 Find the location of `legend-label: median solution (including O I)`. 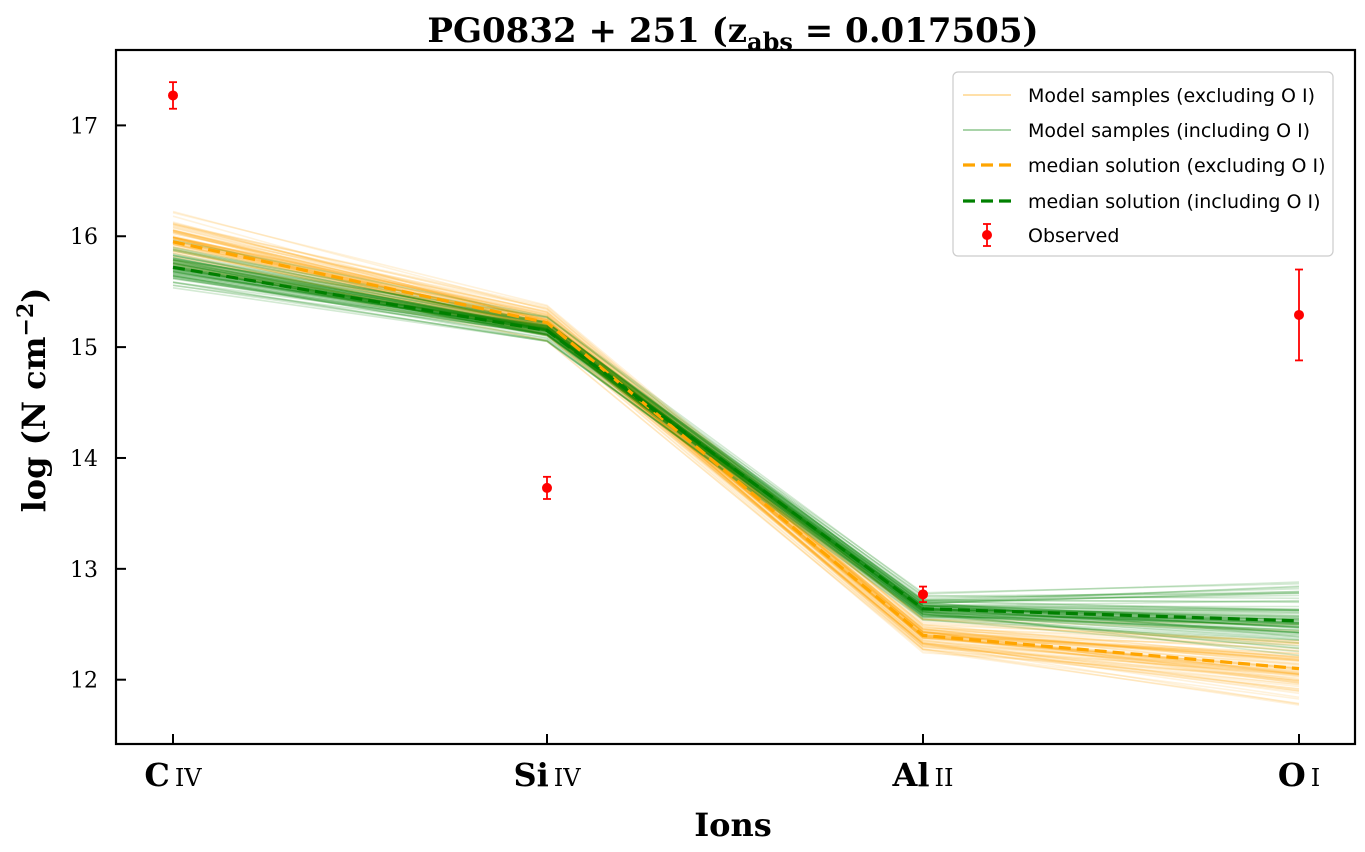

legend-label: median solution (including O I) is located at coordinates (1174, 202).